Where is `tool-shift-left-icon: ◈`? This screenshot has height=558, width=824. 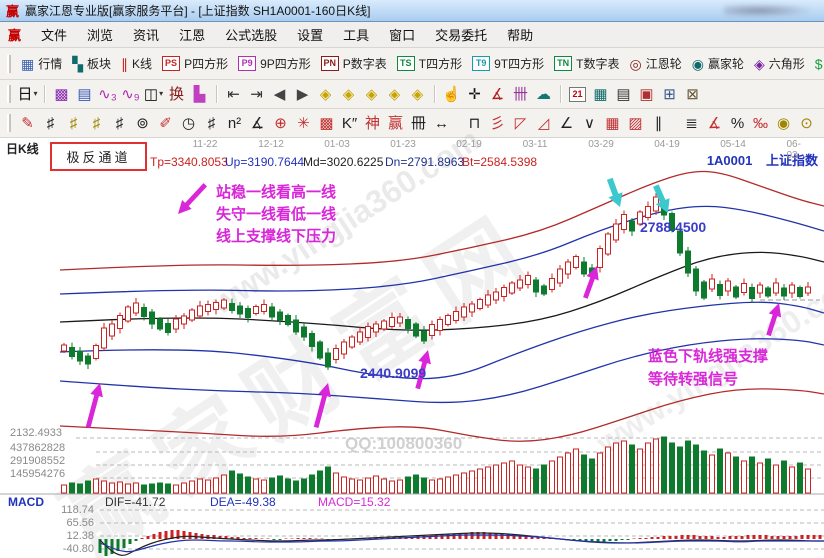 tool-shift-left-icon: ◈ is located at coordinates (325, 94).